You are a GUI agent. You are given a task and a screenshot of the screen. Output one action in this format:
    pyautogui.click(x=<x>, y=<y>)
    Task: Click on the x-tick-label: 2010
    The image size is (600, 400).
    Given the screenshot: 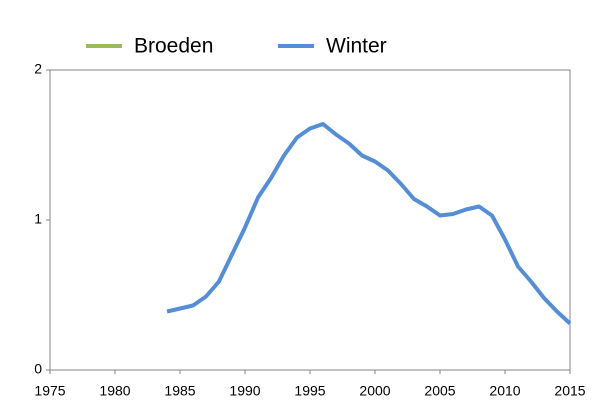 What is the action you would take?
    pyautogui.click(x=504, y=391)
    